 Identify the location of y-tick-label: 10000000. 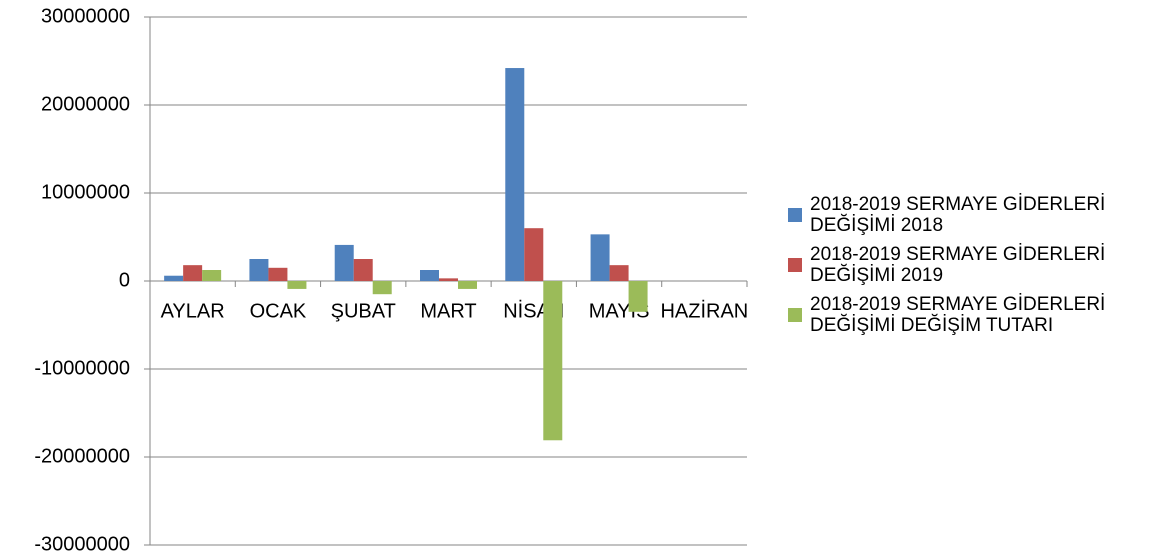
(85, 192).